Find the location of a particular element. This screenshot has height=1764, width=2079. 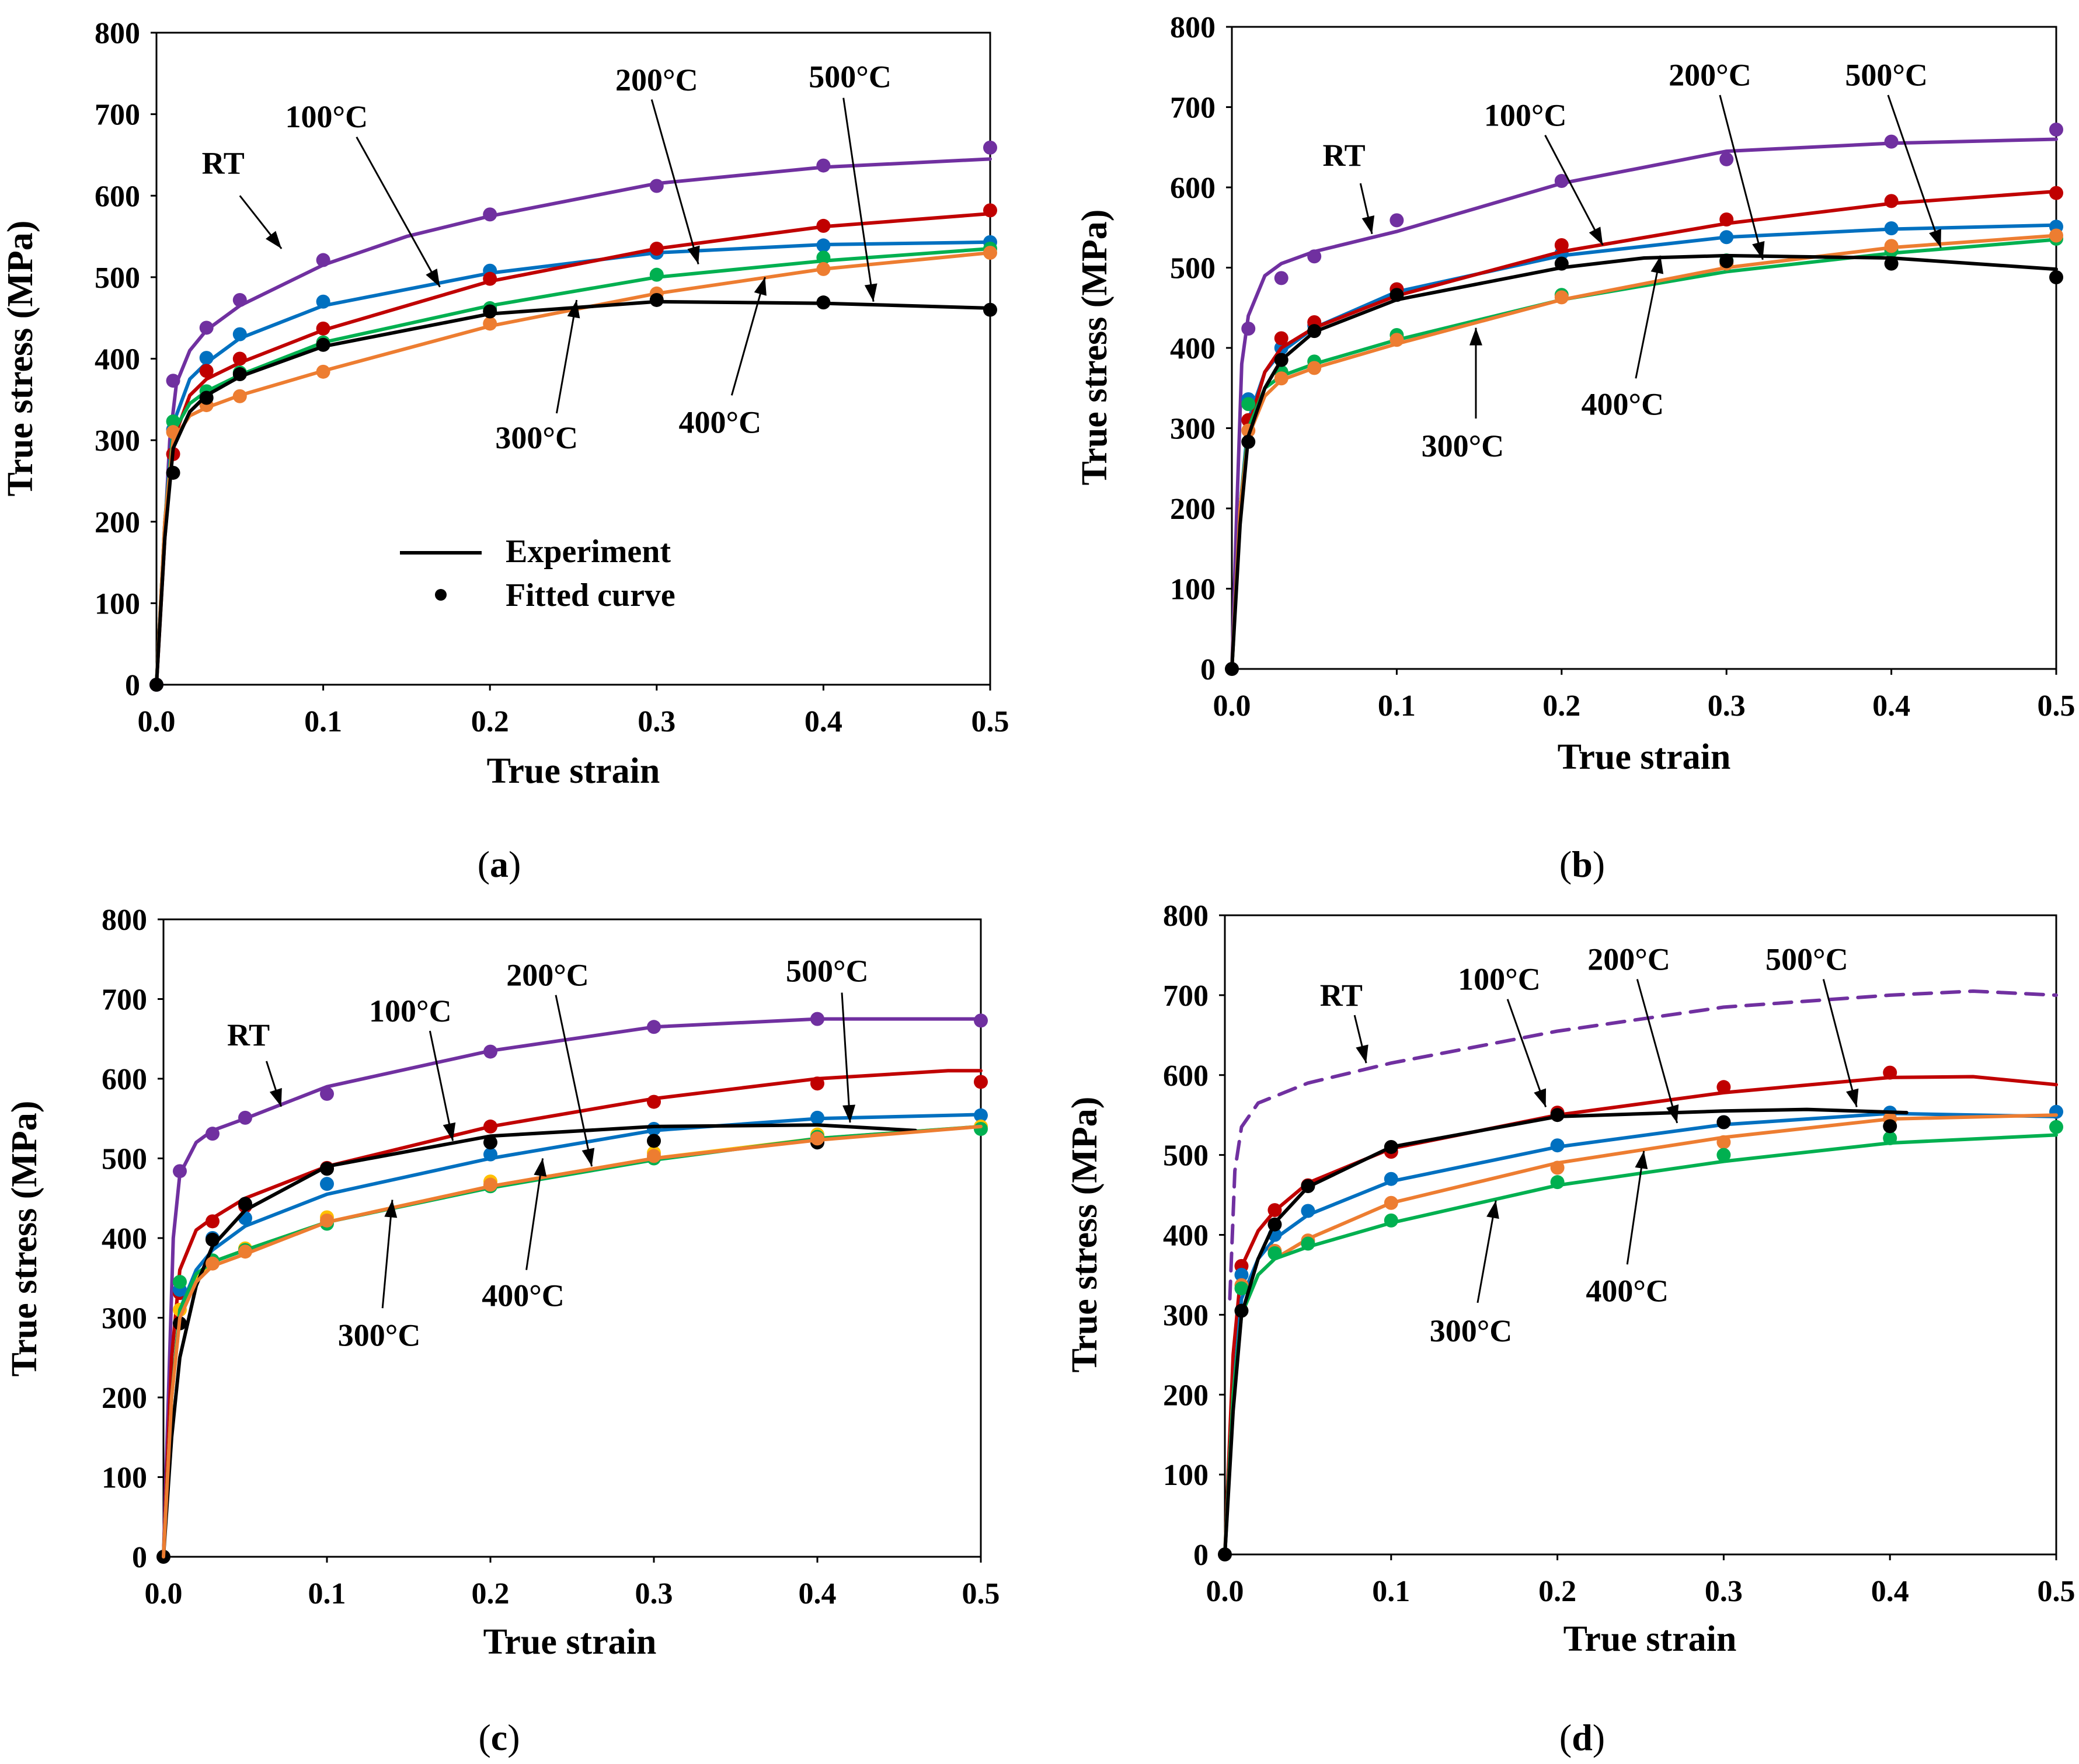

annotation-label: 100°C is located at coordinates (326, 116).